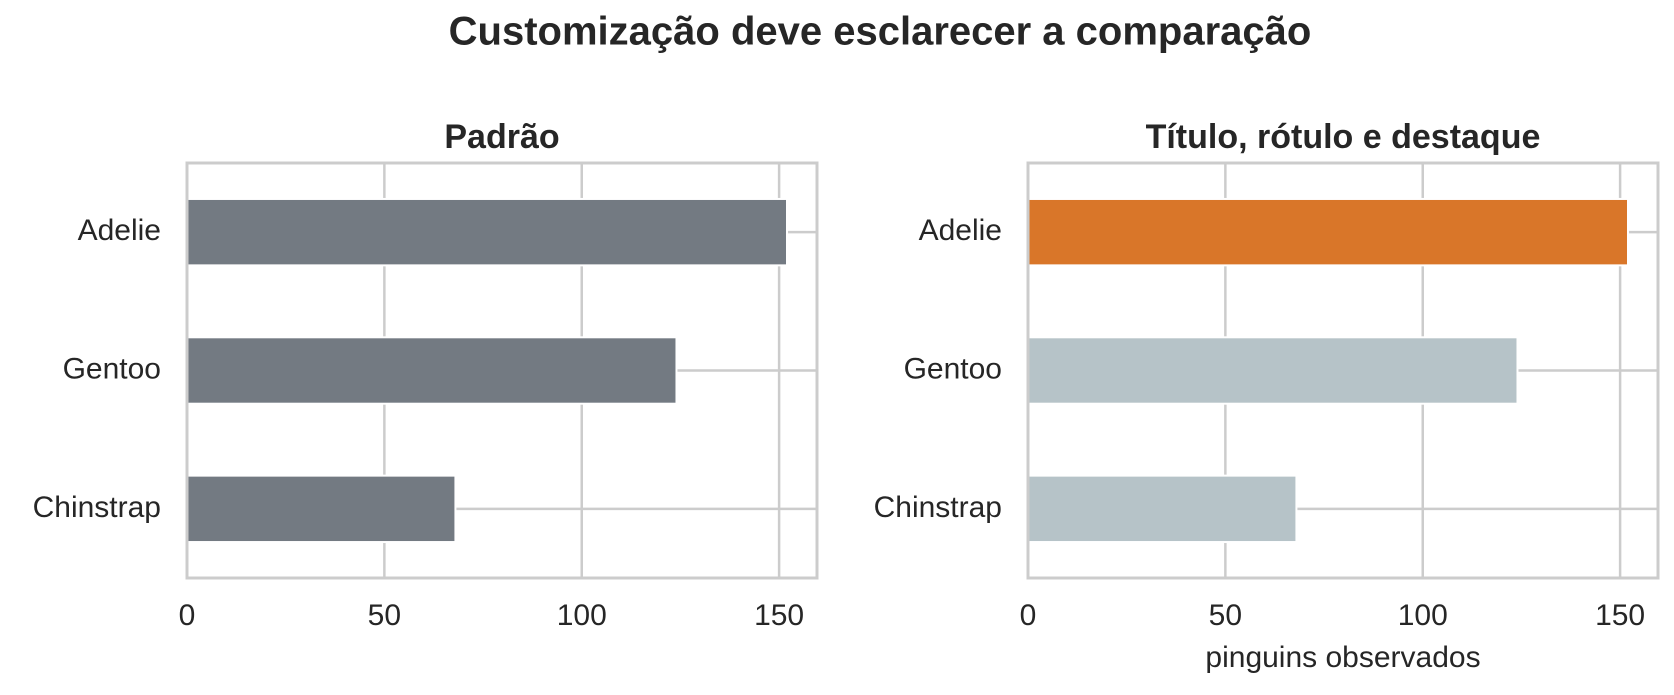 The height and width of the screenshot is (695, 1674). Describe the element at coordinates (1342, 657) in the screenshot. I see `x-axis-label: pinguins observados` at that location.